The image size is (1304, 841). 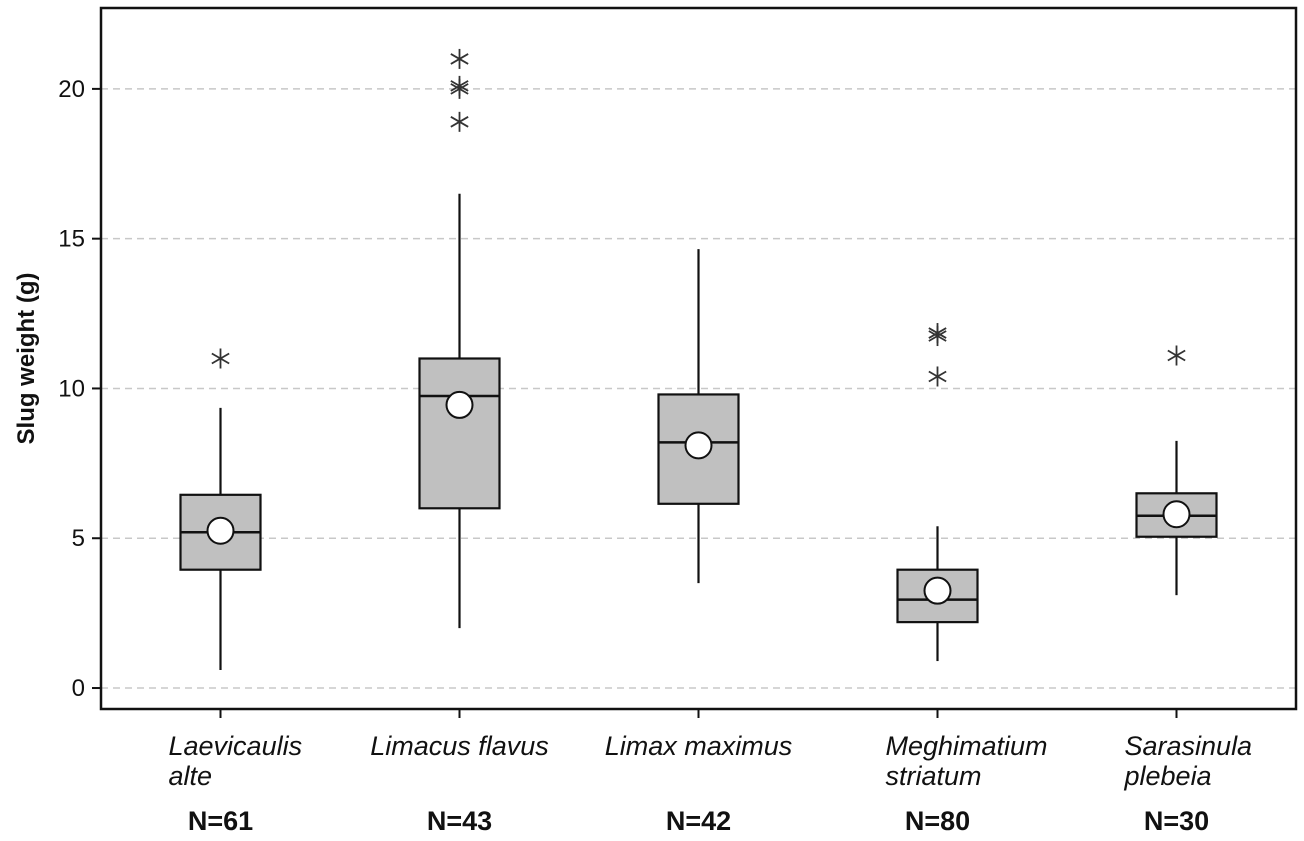 I want to click on y-tick-label: 5, so click(x=78, y=538).